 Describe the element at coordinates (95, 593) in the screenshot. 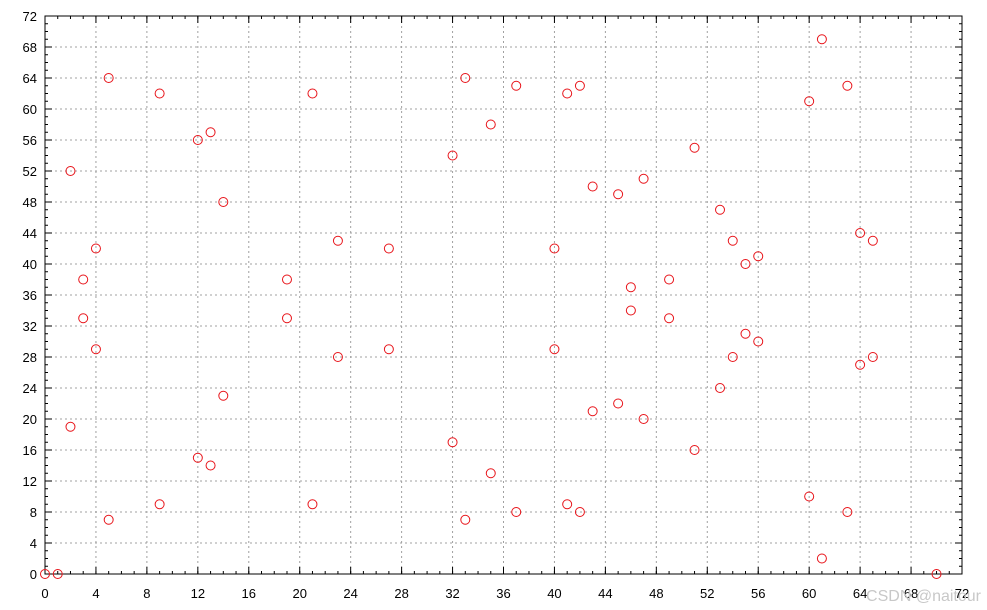

I see `x-tick-label: 4` at that location.